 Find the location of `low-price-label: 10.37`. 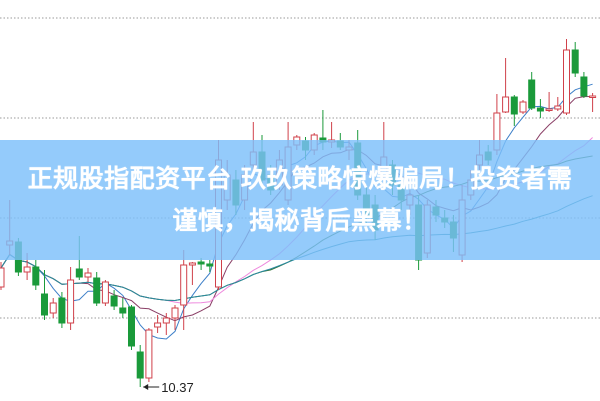

low-price-label: 10.37 is located at coordinates (177, 387).